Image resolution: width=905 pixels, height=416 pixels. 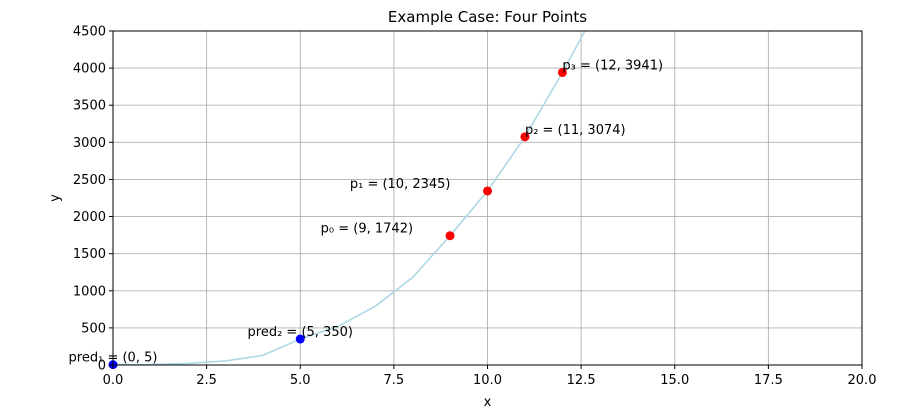 What do you see at coordinates (89, 106) in the screenshot?
I see `y-tick-label: 3500` at bounding box center [89, 106].